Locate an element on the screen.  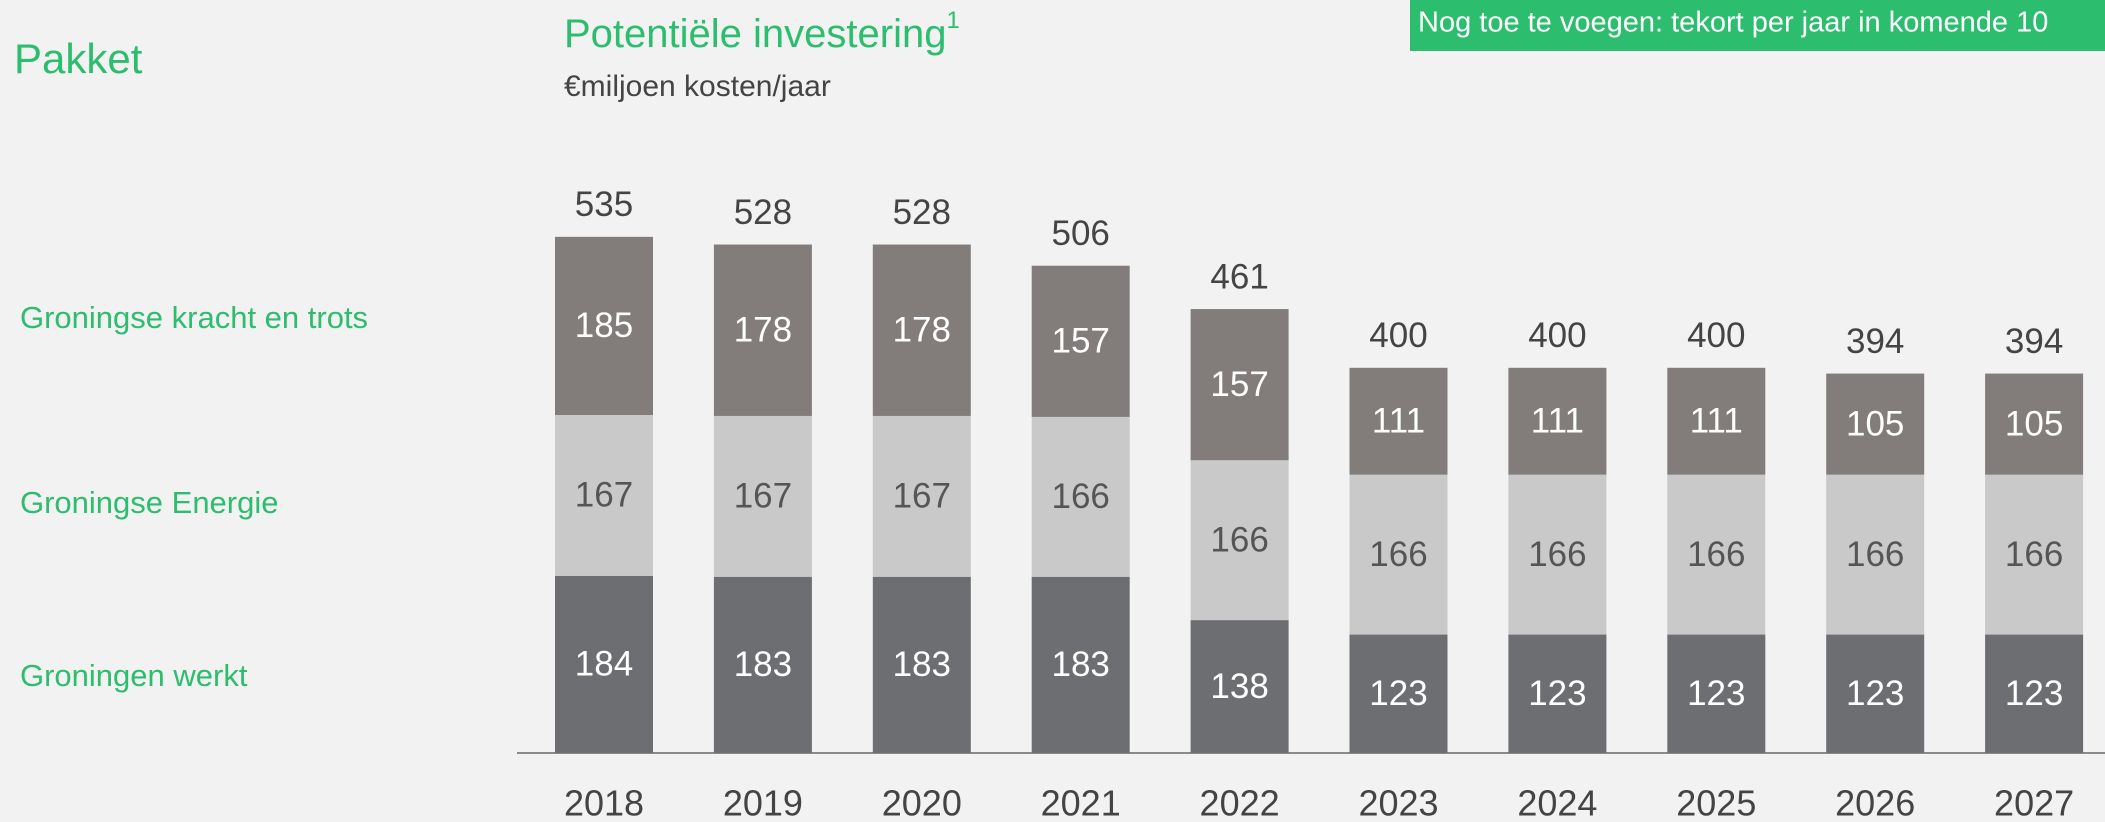
total-label: 506 is located at coordinates (1080, 233).